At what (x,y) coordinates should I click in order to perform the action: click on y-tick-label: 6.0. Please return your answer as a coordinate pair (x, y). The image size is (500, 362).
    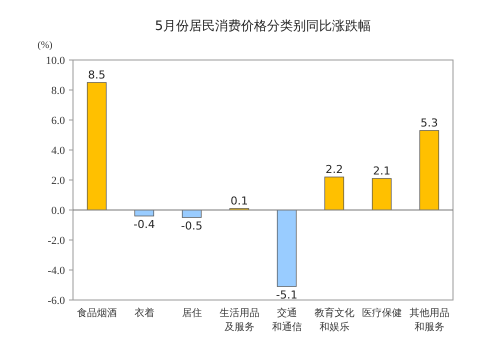
    Looking at the image, I should click on (58, 121).